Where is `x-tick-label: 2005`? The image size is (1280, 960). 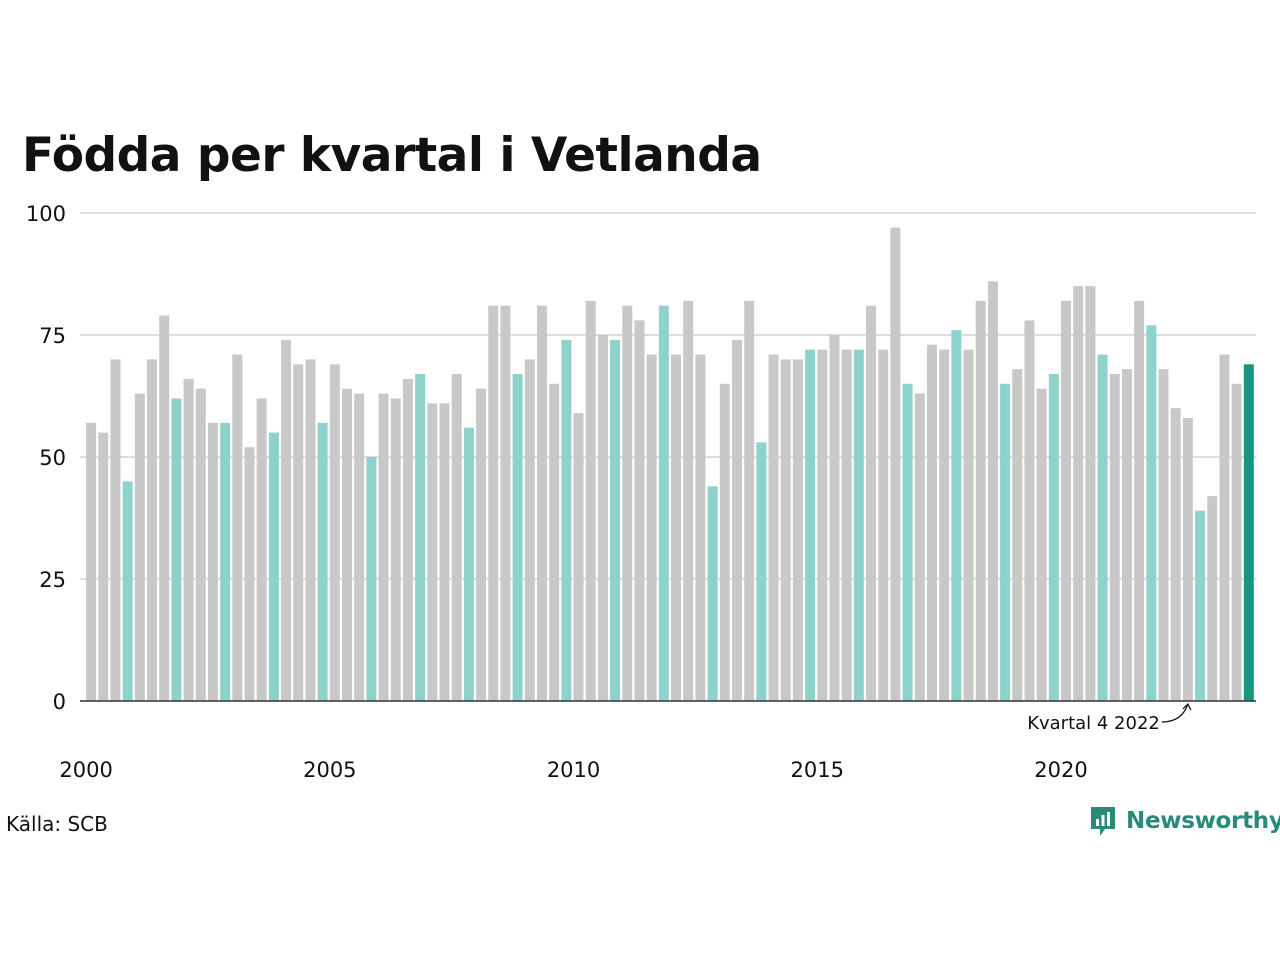 x-tick-label: 2005 is located at coordinates (329, 770).